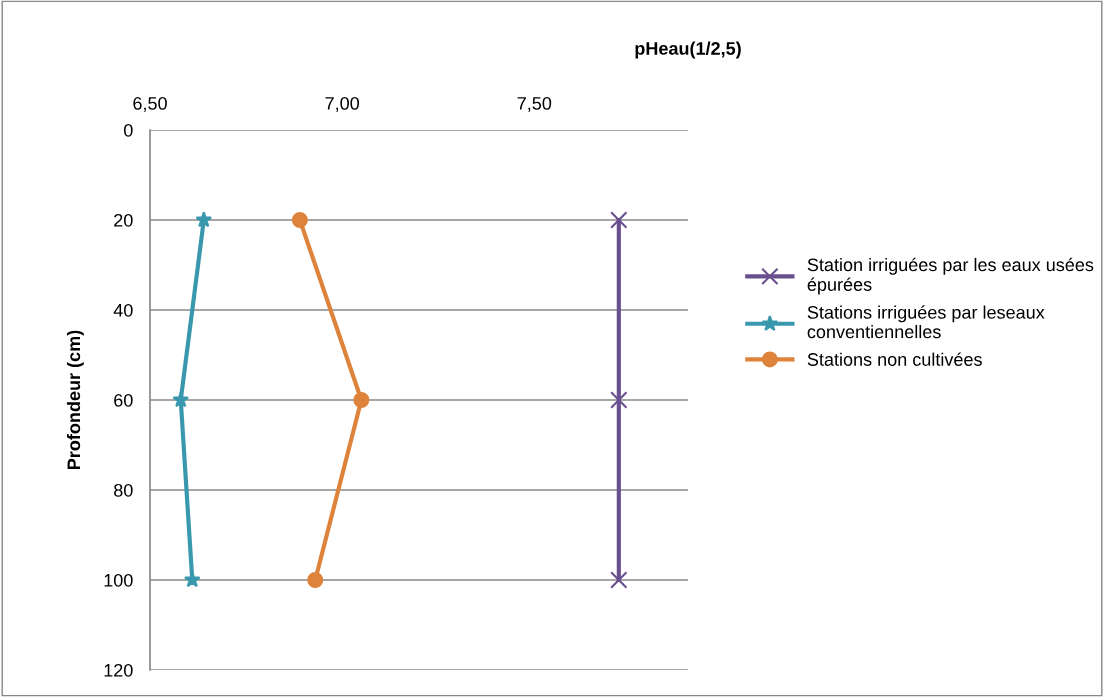 This screenshot has width=1104, height=697. I want to click on x-tick-label: 7,00, so click(342, 104).